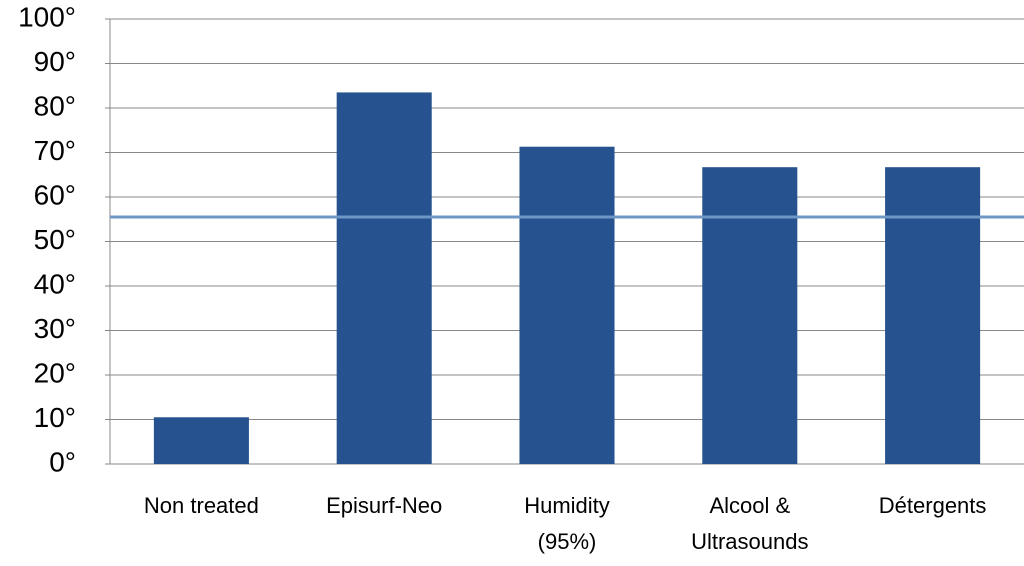 This screenshot has height=566, width=1024. What do you see at coordinates (55, 417) in the screenshot?
I see `y-tick-label: 10°` at bounding box center [55, 417].